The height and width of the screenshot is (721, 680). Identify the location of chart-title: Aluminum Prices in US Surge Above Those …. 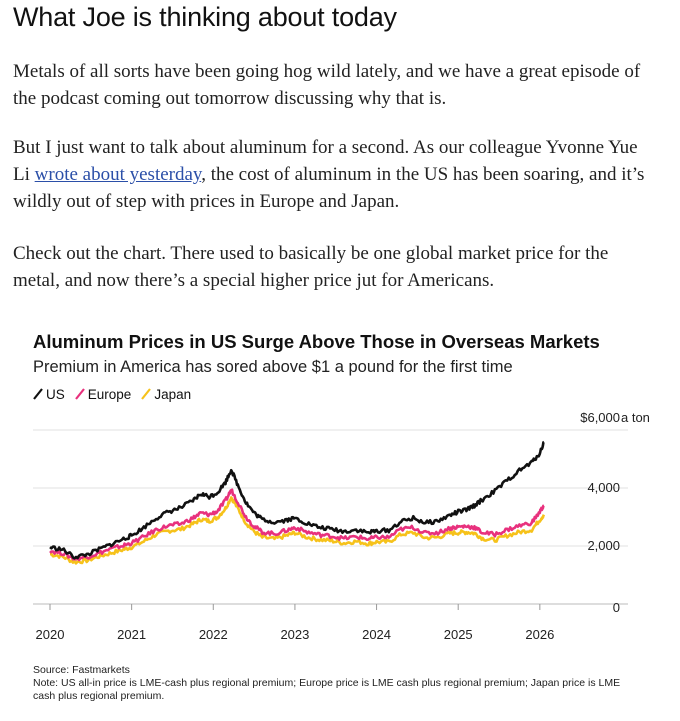
(316, 341).